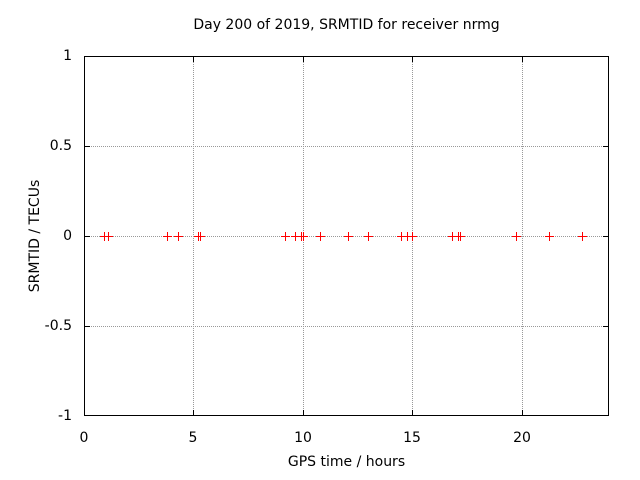  I want to click on y-tick-label: -0.5, so click(58, 326).